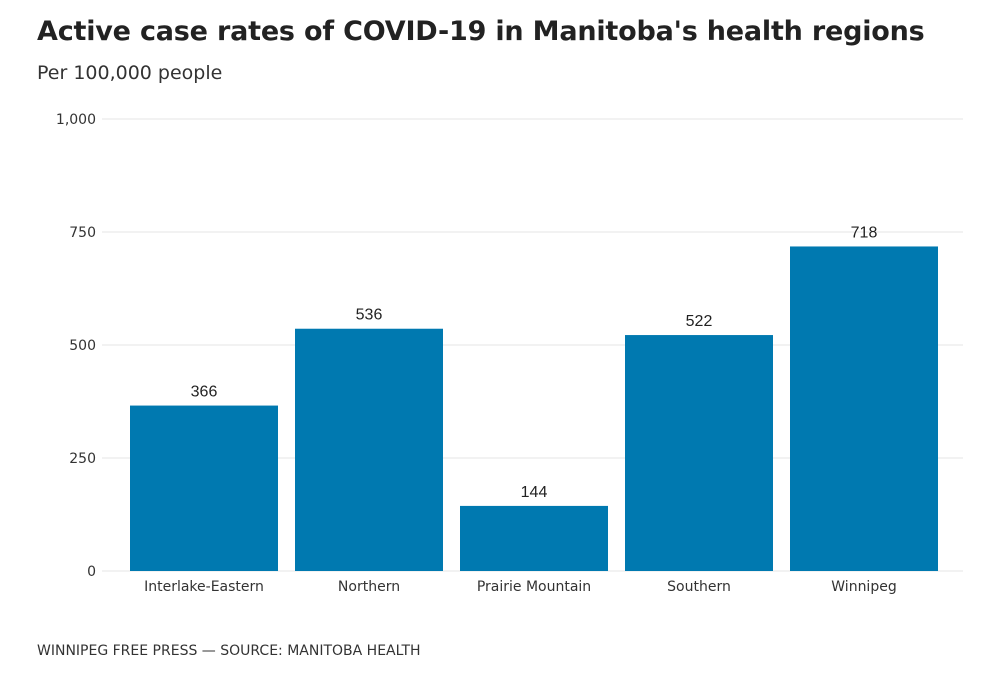 The height and width of the screenshot is (692, 1000). What do you see at coordinates (369, 315) in the screenshot?
I see `data-label: 536` at bounding box center [369, 315].